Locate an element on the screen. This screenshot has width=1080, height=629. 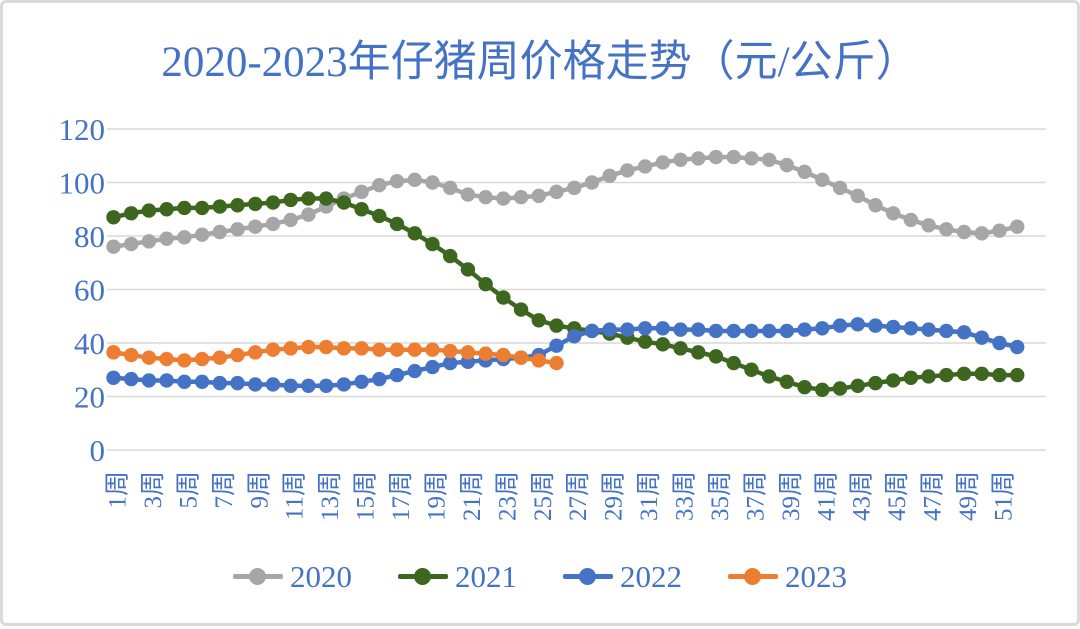
y-tick-label-40: 40 is located at coordinates (89, 343).